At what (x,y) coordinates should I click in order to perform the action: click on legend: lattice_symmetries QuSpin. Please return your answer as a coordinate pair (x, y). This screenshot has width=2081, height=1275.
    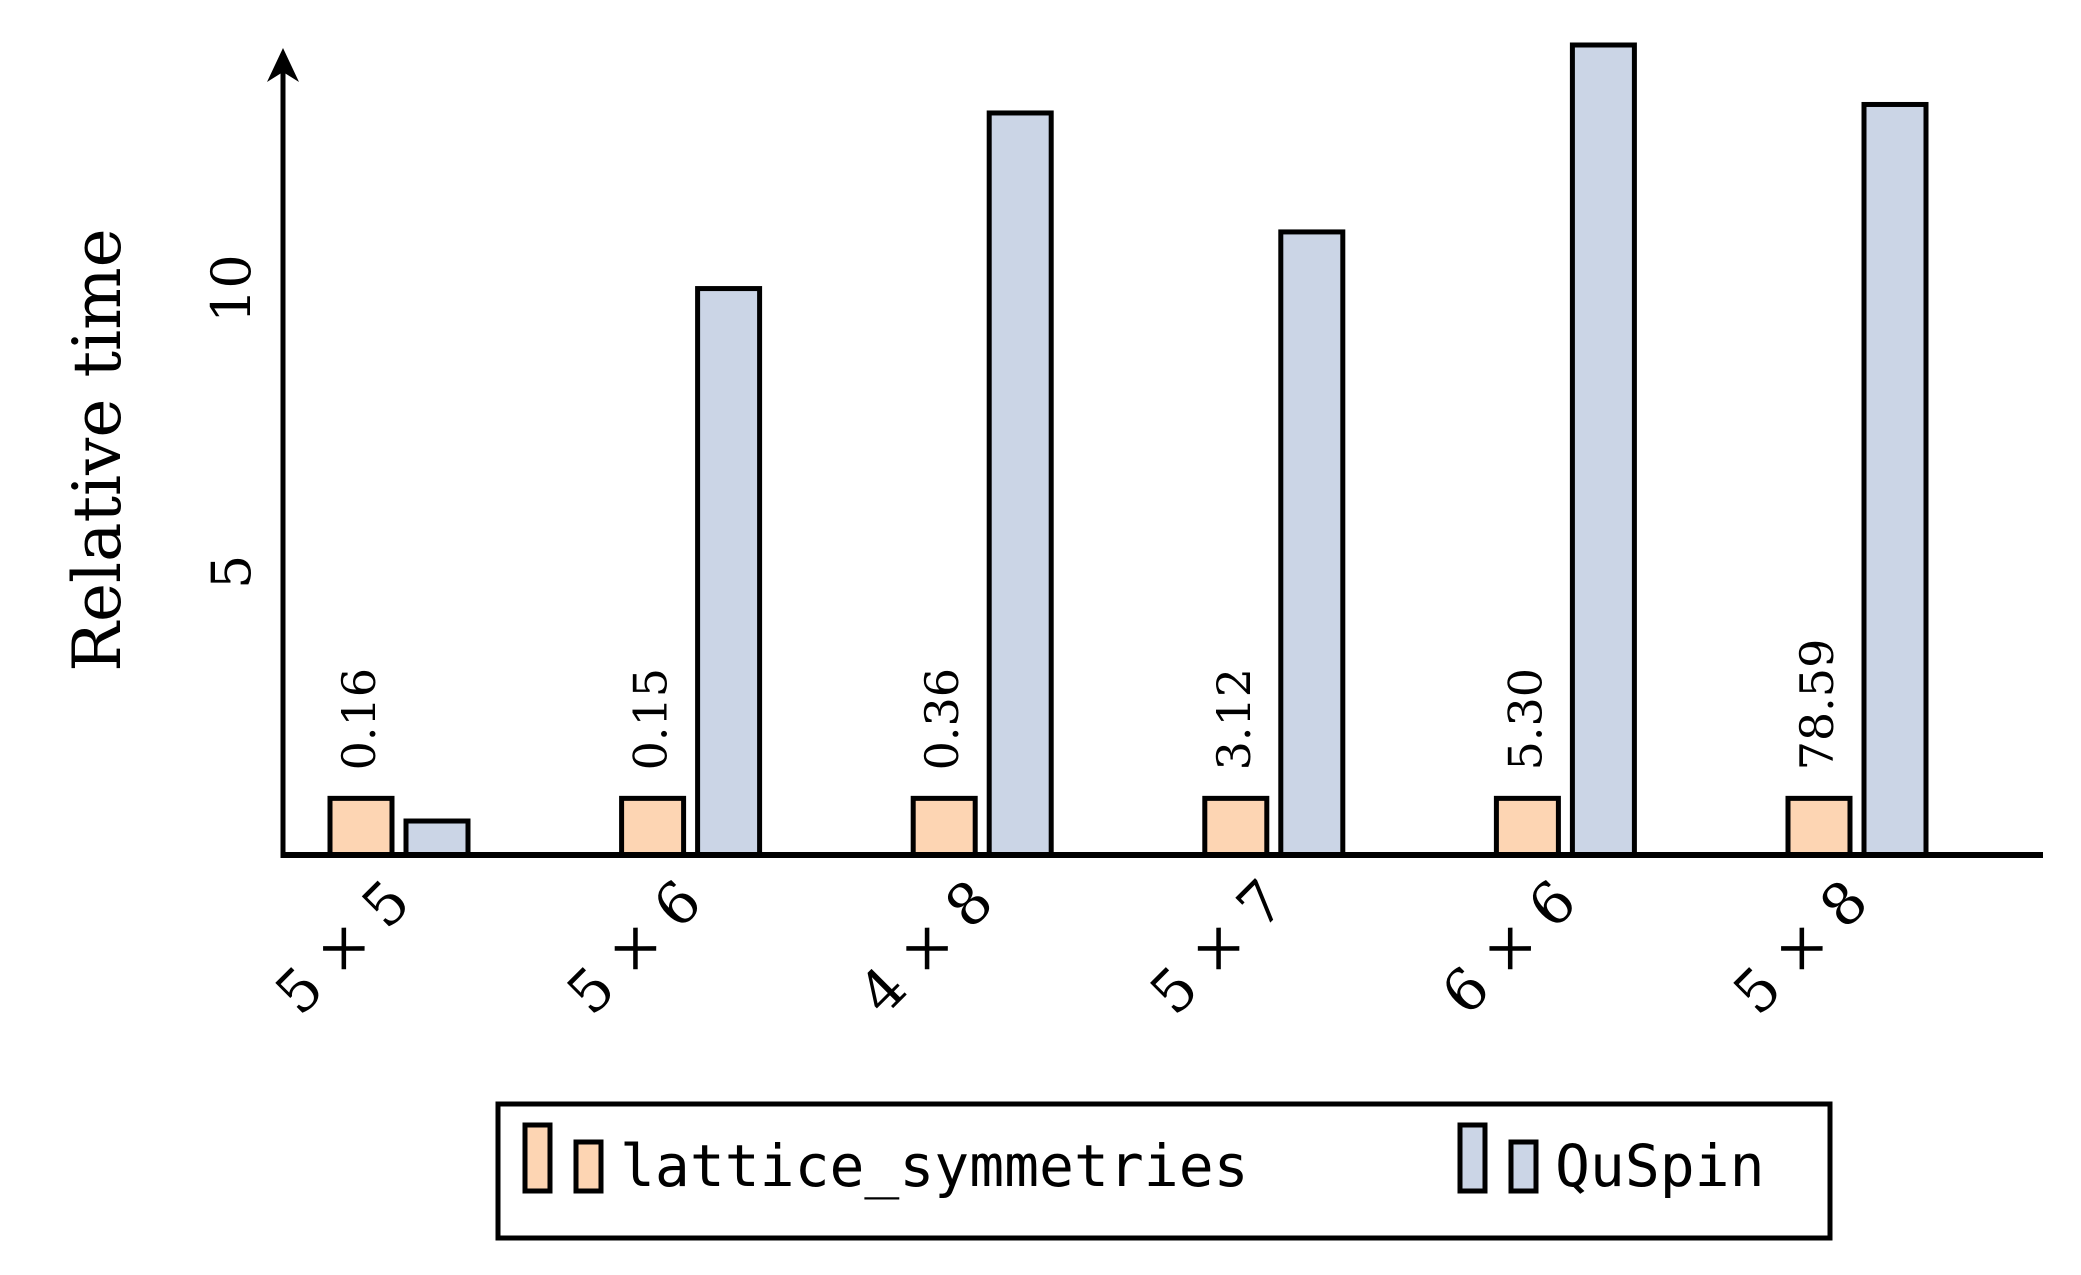
    Looking at the image, I should click on (1164, 1171).